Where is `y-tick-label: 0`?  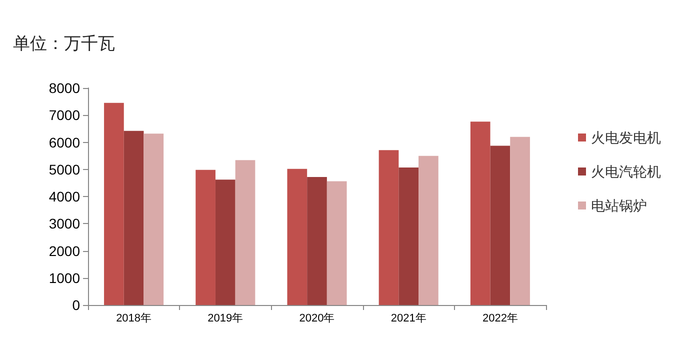
y-tick-label: 0 is located at coordinates (76, 305).